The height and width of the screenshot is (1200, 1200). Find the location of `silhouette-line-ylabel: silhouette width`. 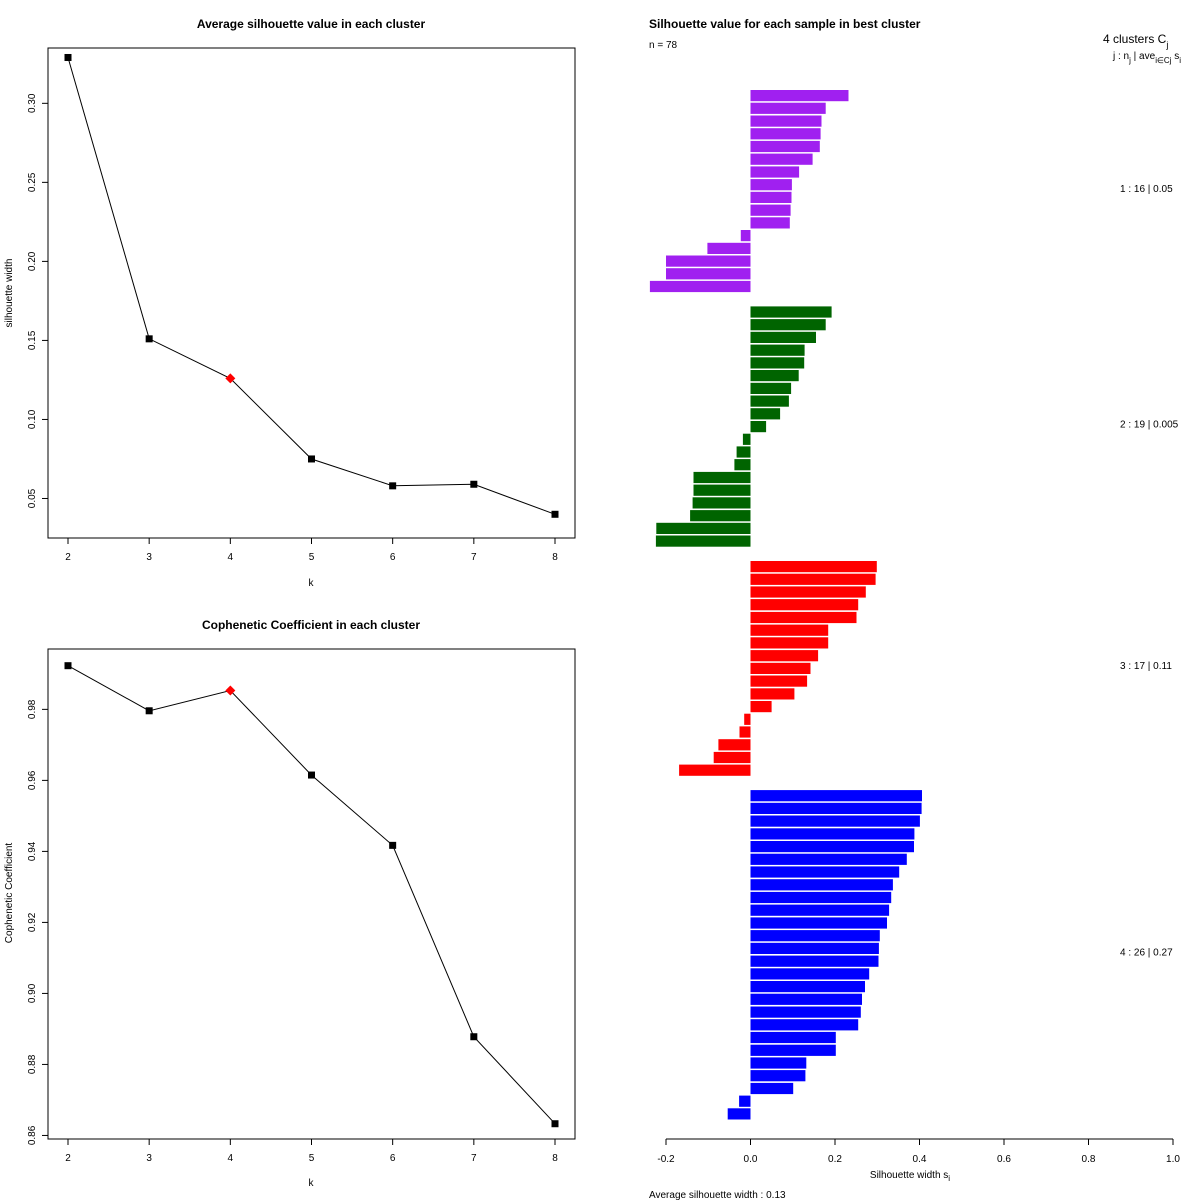

silhouette-line-ylabel: silhouette width is located at coordinates (9, 293).